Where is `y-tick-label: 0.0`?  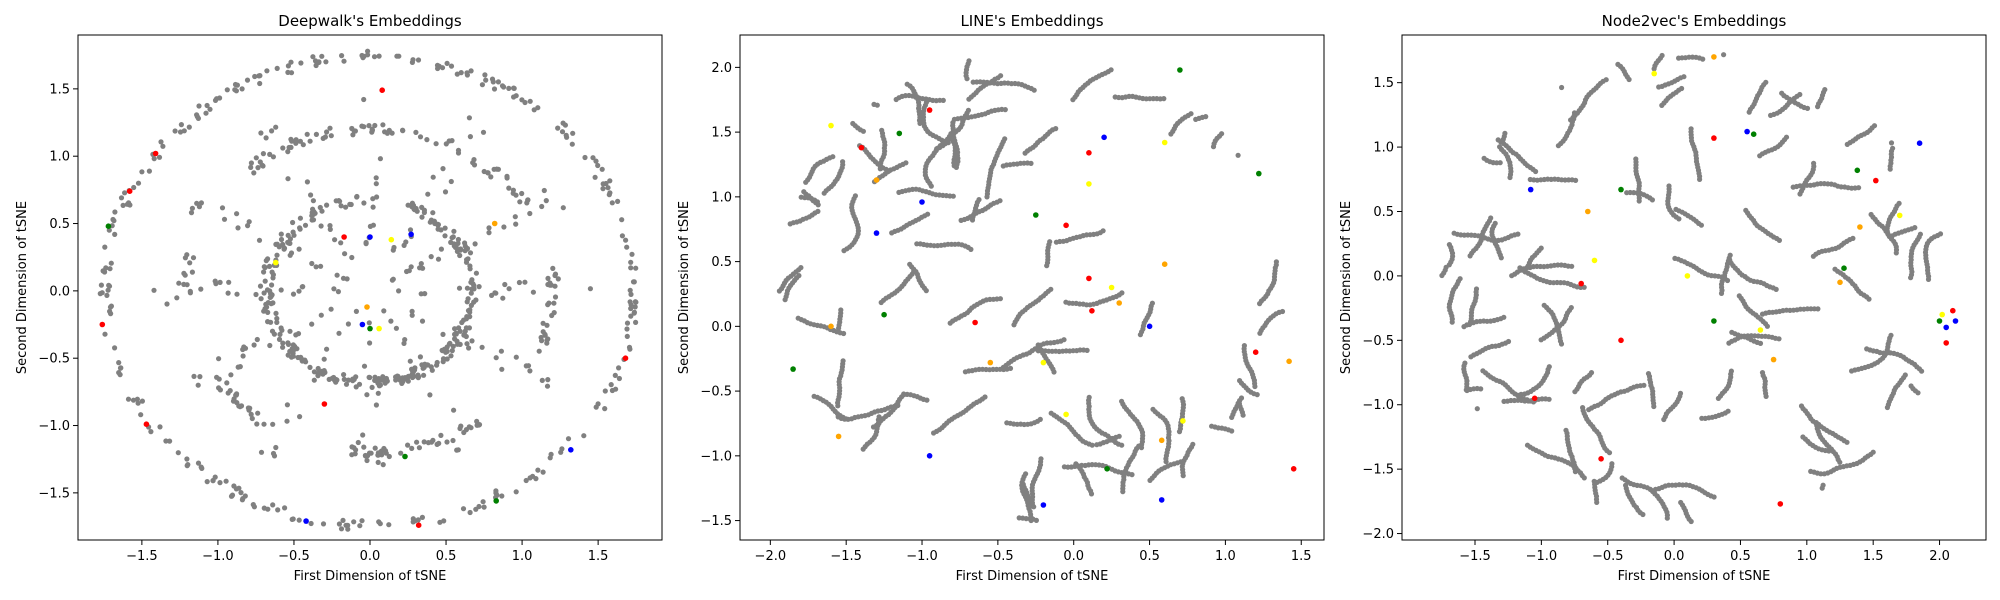 y-tick-label: 0.0 is located at coordinates (59, 291).